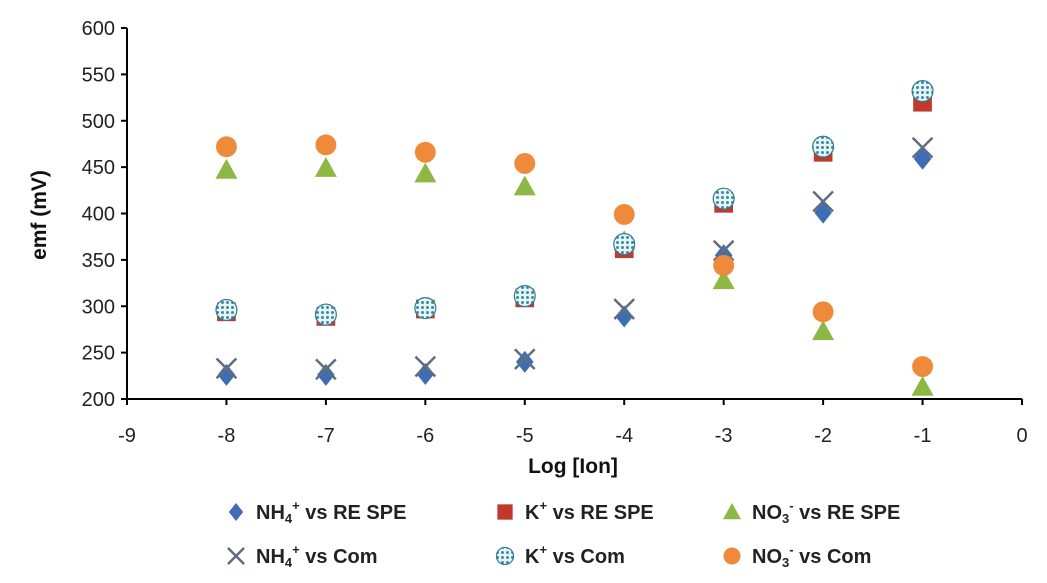 The height and width of the screenshot is (583, 1047). Describe the element at coordinates (326, 436) in the screenshot. I see `x-tick-label: -7` at that location.